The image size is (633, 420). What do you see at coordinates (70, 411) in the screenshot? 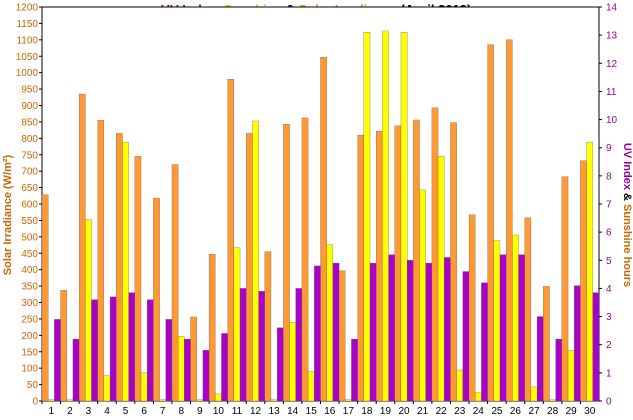
I see `x-tick-label: 2` at bounding box center [70, 411].